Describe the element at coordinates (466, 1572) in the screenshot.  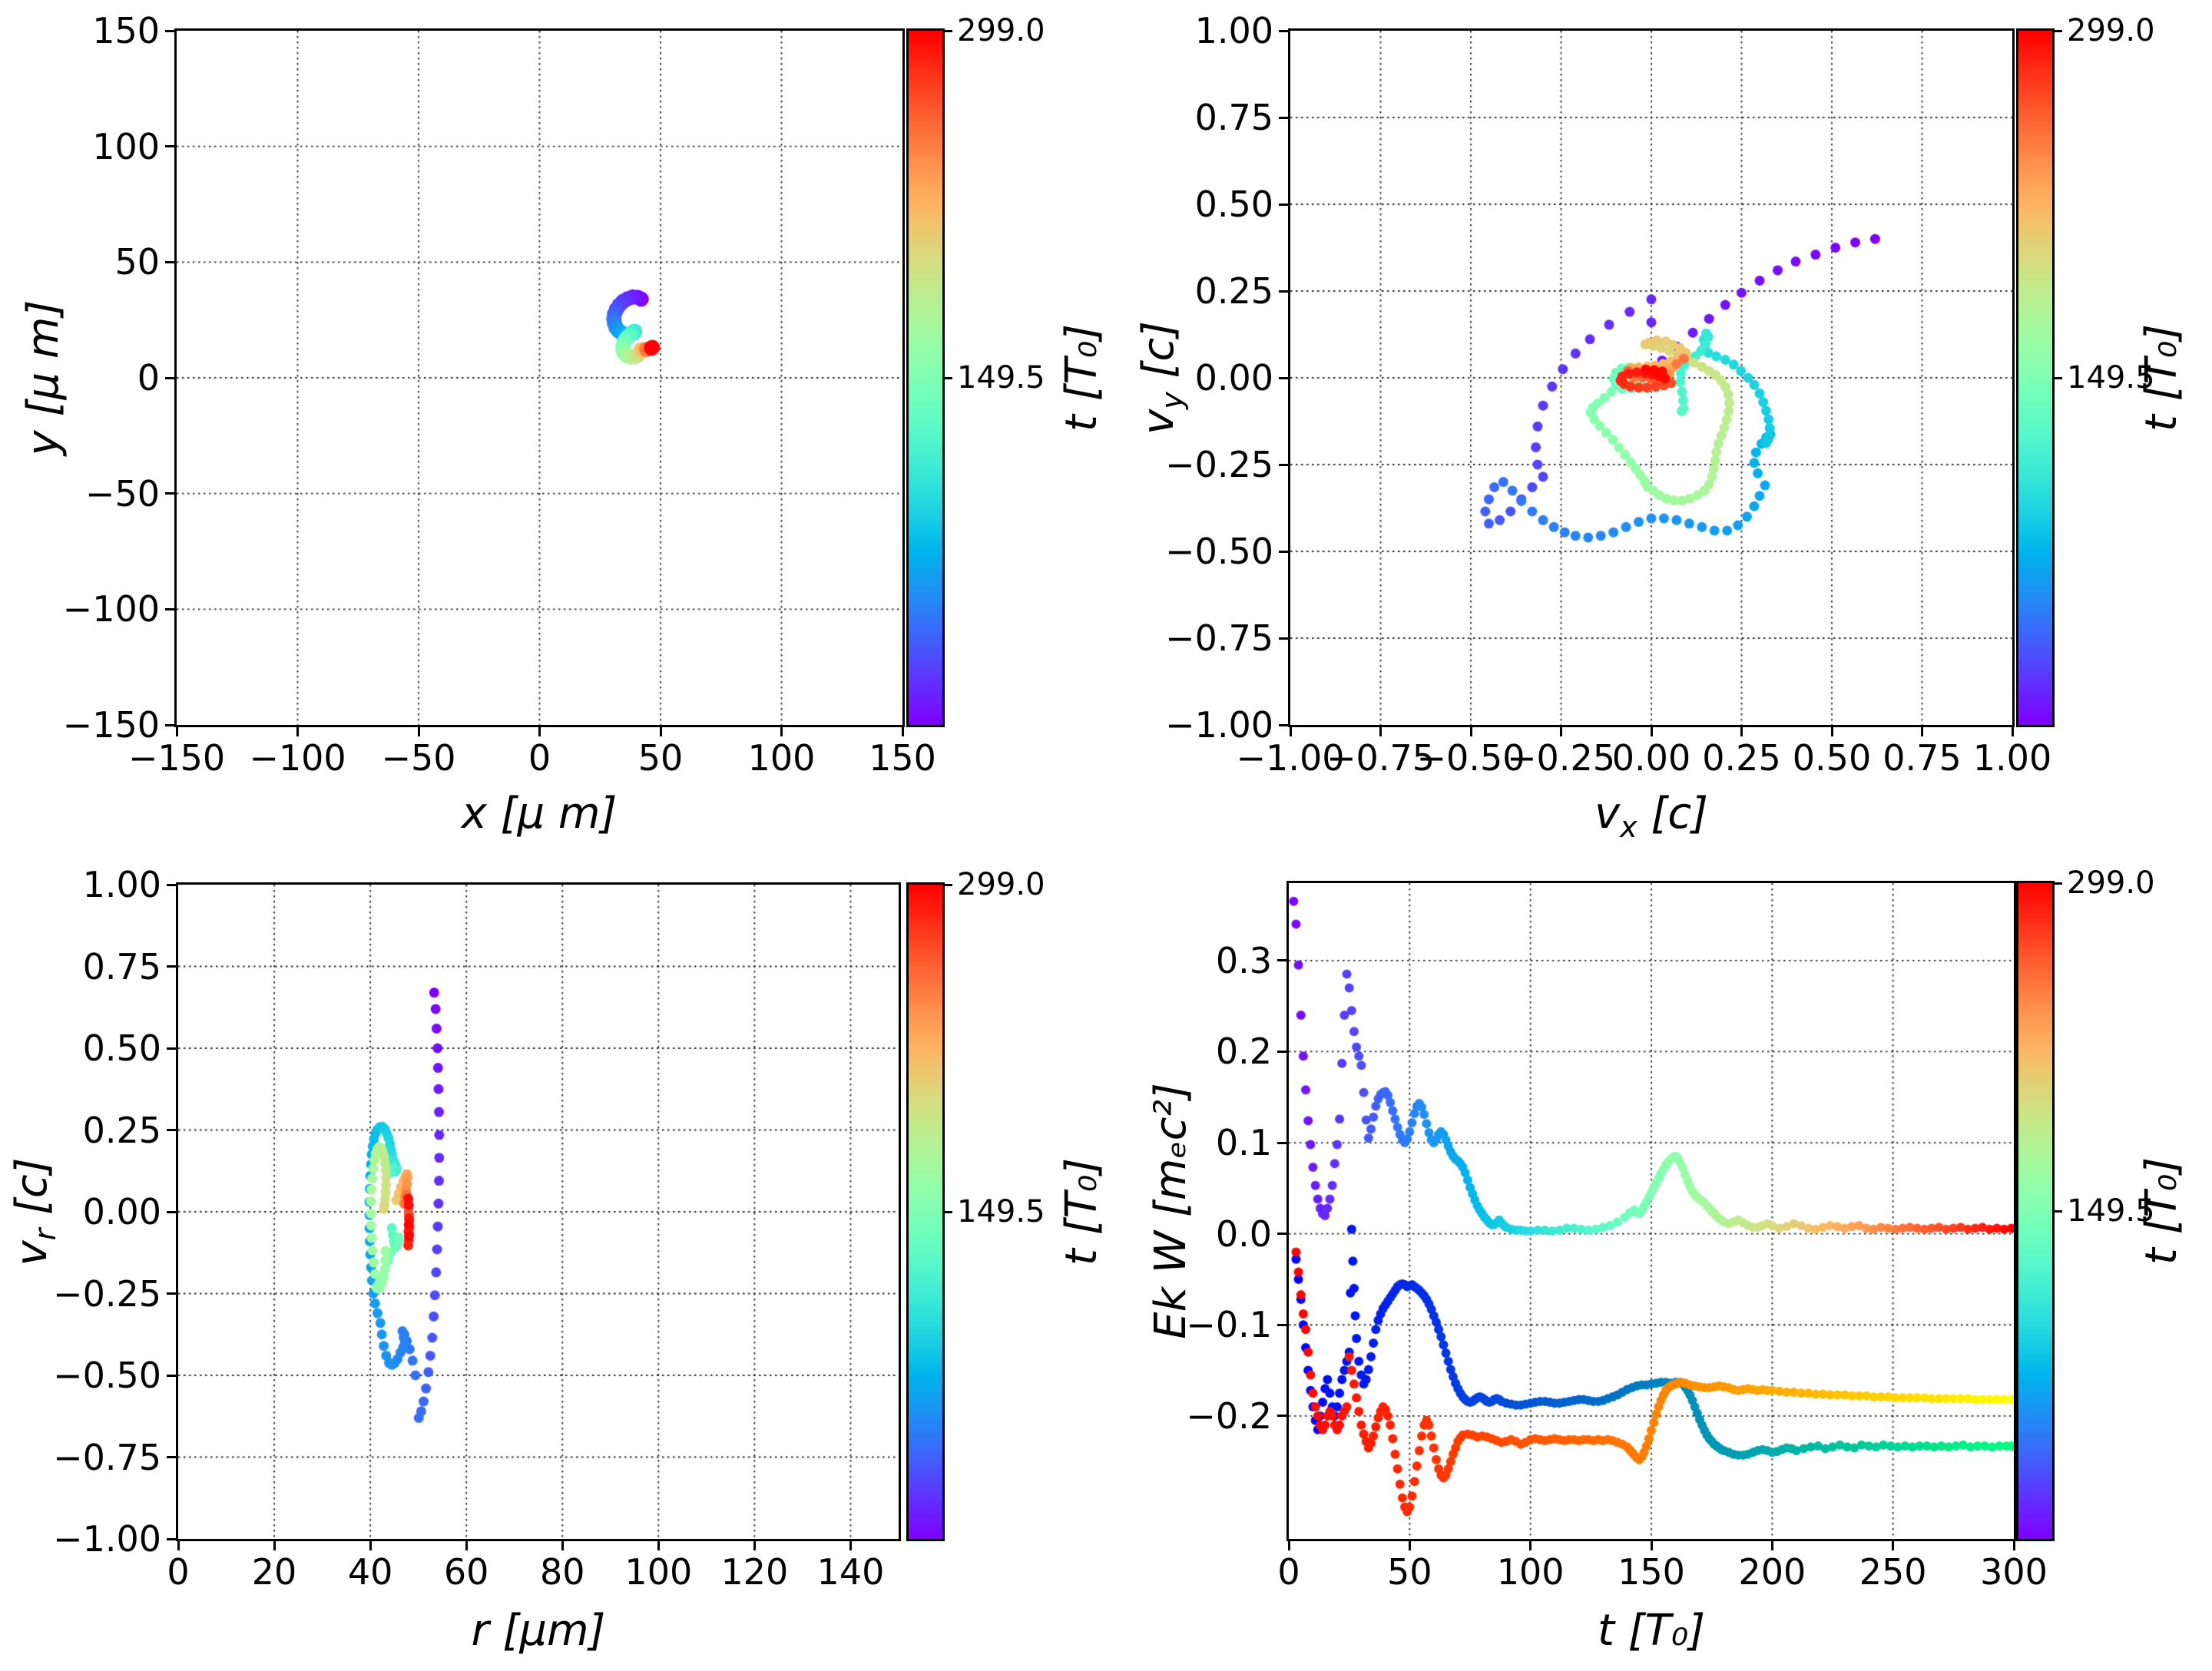
I see `x-tick-label: 60` at that location.